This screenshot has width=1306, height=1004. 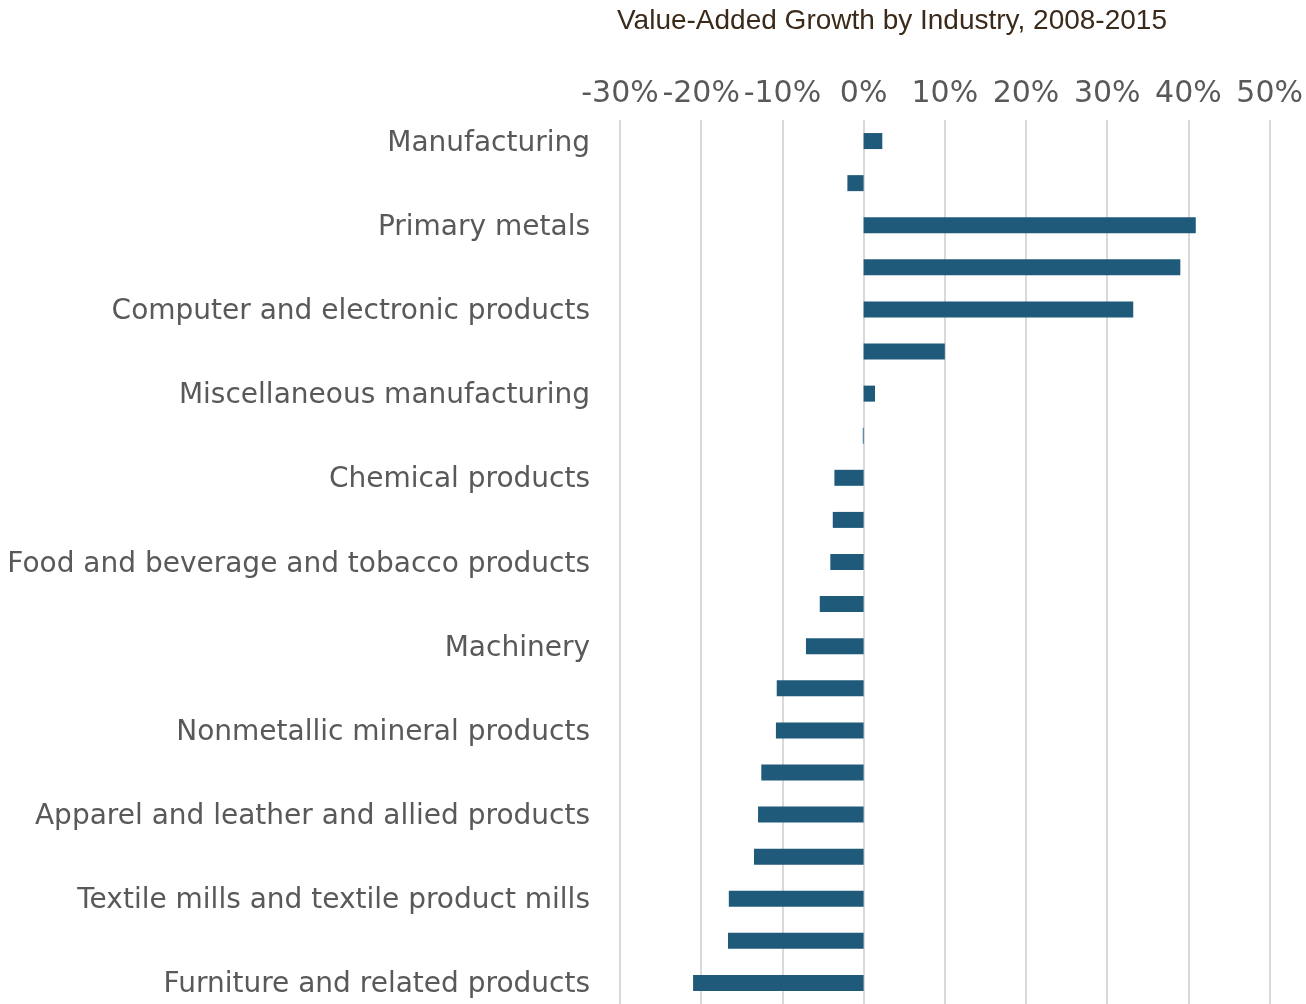 What do you see at coordinates (483, 225) in the screenshot?
I see `y-tick-label: Primary metals` at bounding box center [483, 225].